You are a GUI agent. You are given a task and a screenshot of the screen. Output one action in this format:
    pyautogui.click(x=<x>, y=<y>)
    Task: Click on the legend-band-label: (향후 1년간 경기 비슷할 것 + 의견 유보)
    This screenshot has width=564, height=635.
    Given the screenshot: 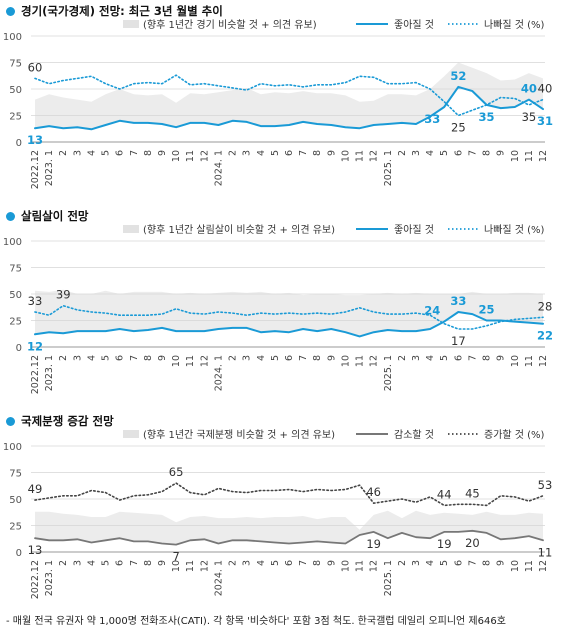 What is the action you would take?
    pyautogui.click(x=230, y=24)
    